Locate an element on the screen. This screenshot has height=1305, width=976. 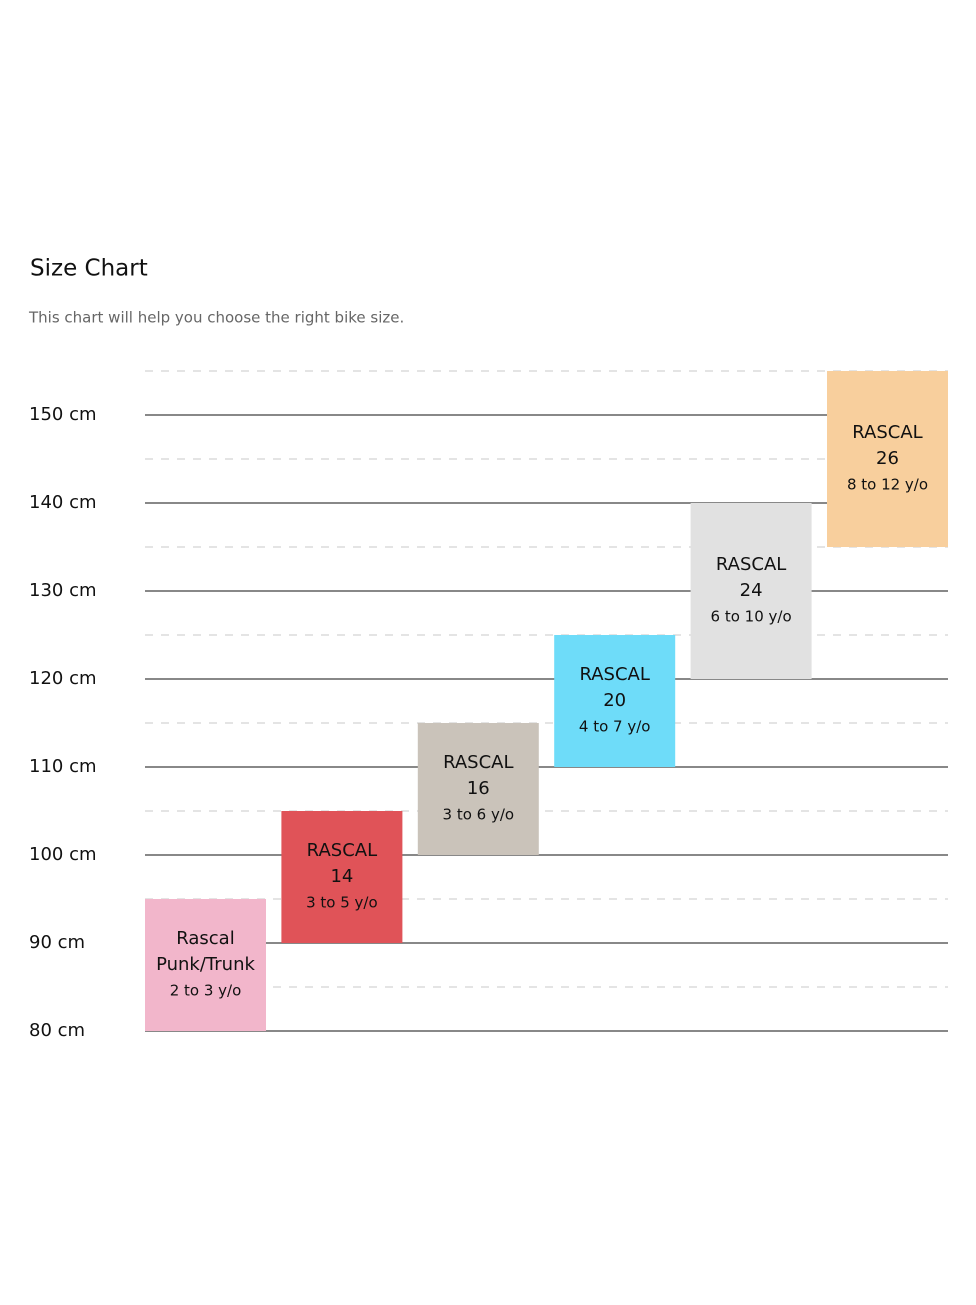
bar-name: 20 is located at coordinates (614, 700).